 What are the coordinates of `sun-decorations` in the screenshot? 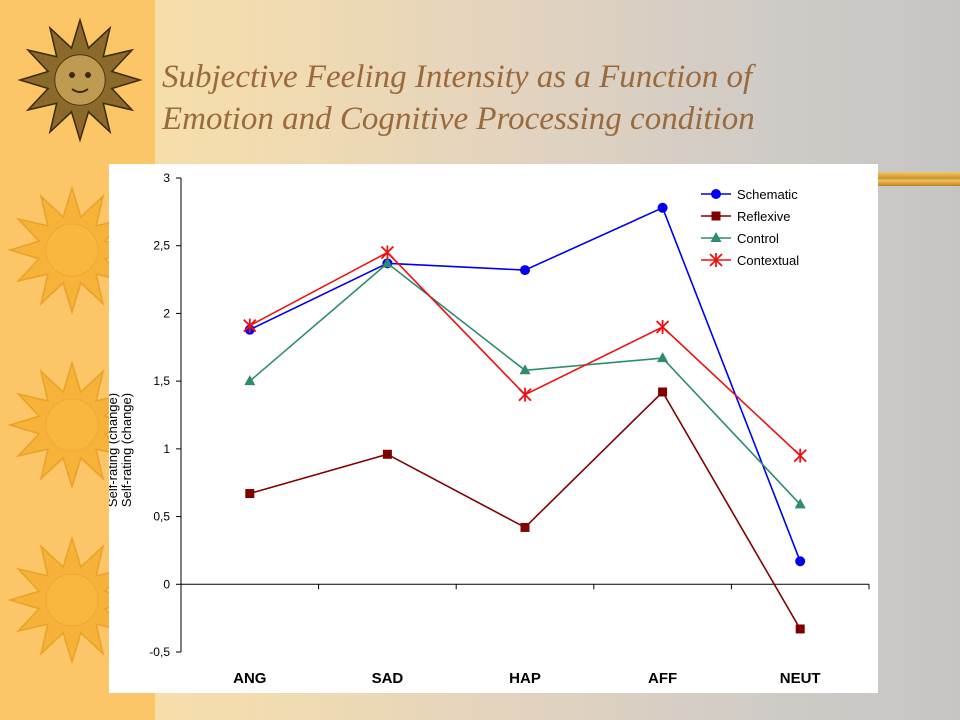 It's located at (75, 341).